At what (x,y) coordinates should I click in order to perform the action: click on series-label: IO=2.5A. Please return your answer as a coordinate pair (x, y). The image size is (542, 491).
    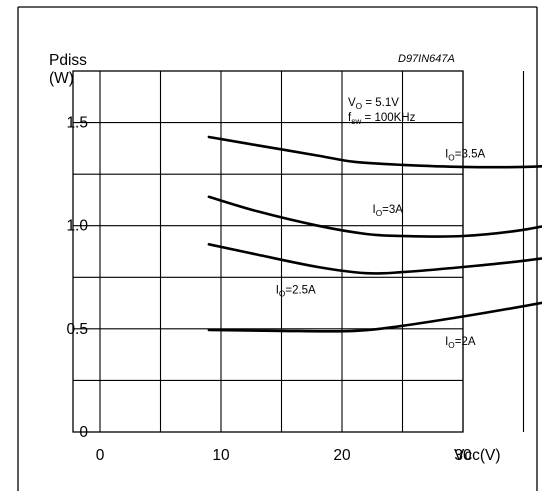
    Looking at the image, I should click on (296, 292).